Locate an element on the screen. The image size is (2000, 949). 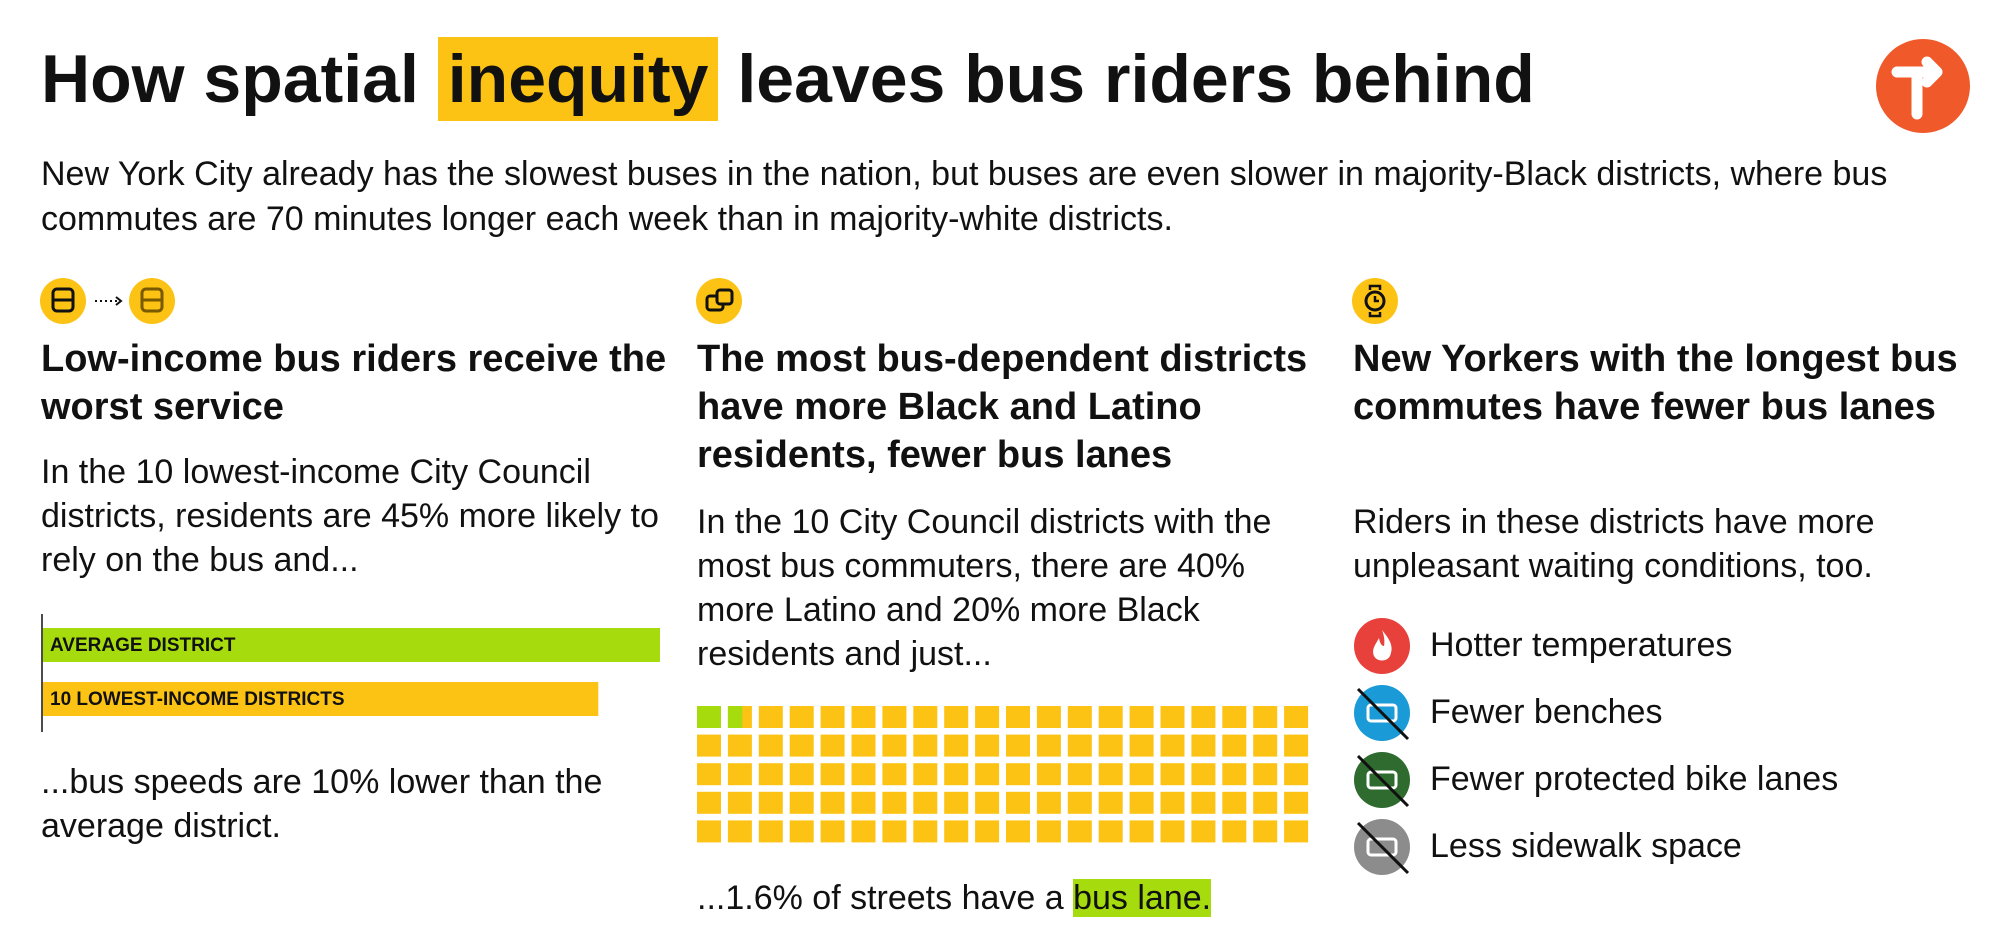
title-highlight: inequity is located at coordinates (578, 79).